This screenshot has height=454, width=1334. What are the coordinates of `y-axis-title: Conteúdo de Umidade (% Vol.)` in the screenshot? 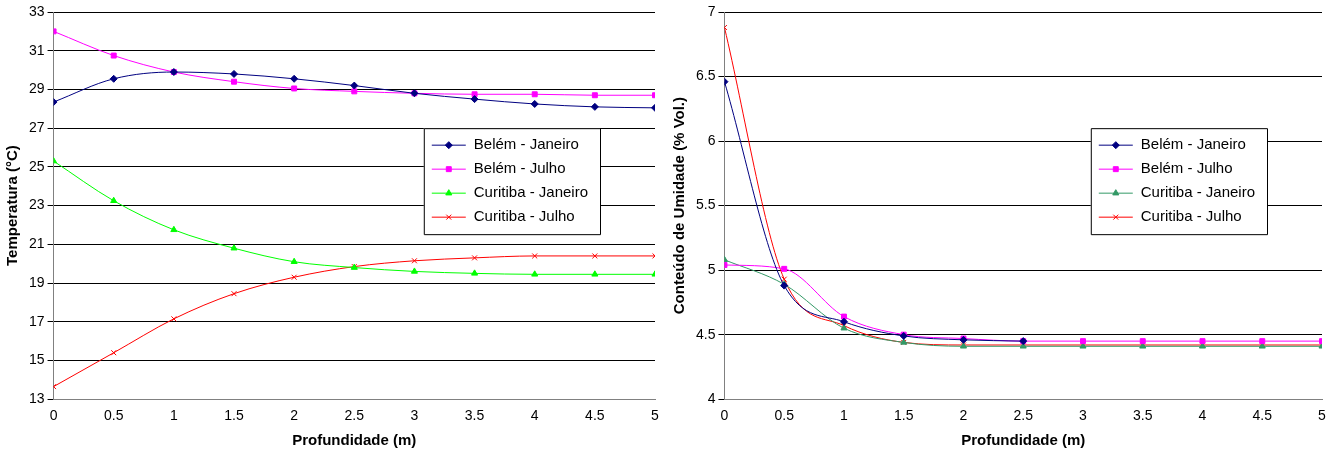 It's located at (679, 205).